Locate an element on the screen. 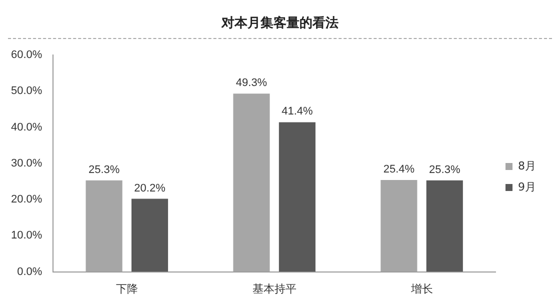 Image resolution: width=560 pixels, height=306 pixels. chart-title: 对本月集客量的看法 is located at coordinates (280, 23).